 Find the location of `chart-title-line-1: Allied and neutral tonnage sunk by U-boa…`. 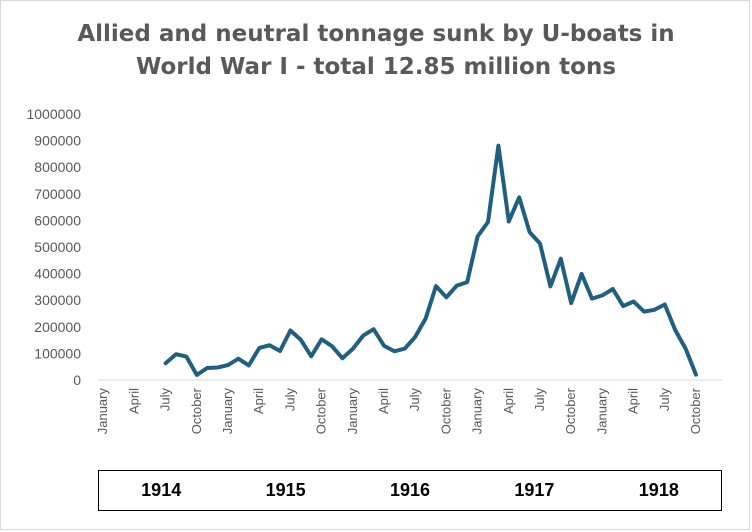

chart-title-line-1: Allied and neutral tonnage sunk by U-boa… is located at coordinates (376, 34).